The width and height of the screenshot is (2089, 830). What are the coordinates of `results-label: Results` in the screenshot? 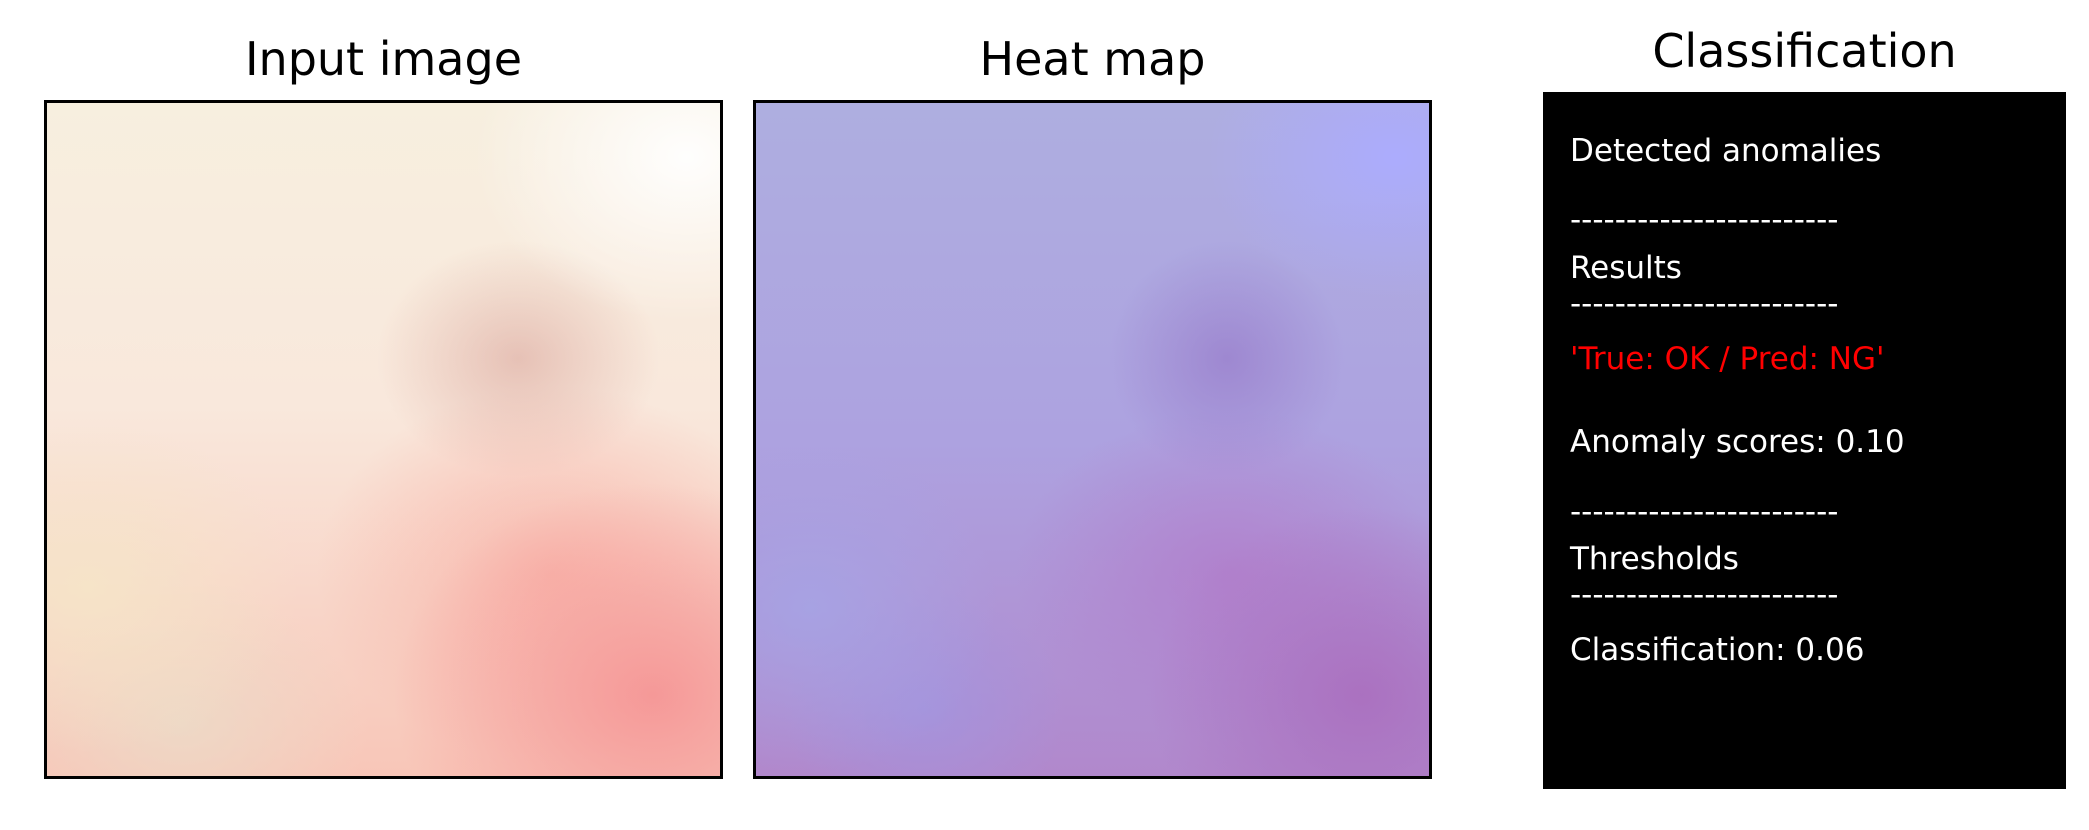 It's located at (1626, 268).